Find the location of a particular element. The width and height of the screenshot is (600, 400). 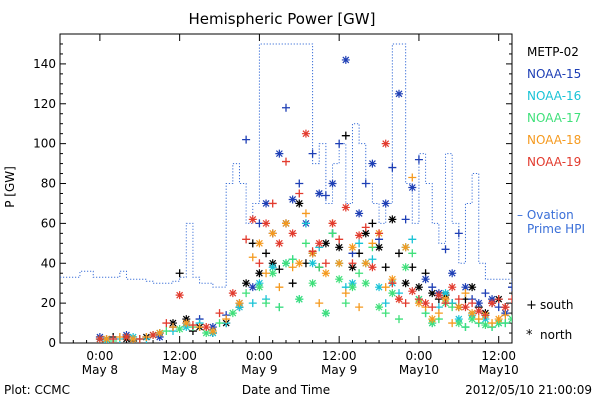

y-tick-label: 80 is located at coordinates (48, 184).